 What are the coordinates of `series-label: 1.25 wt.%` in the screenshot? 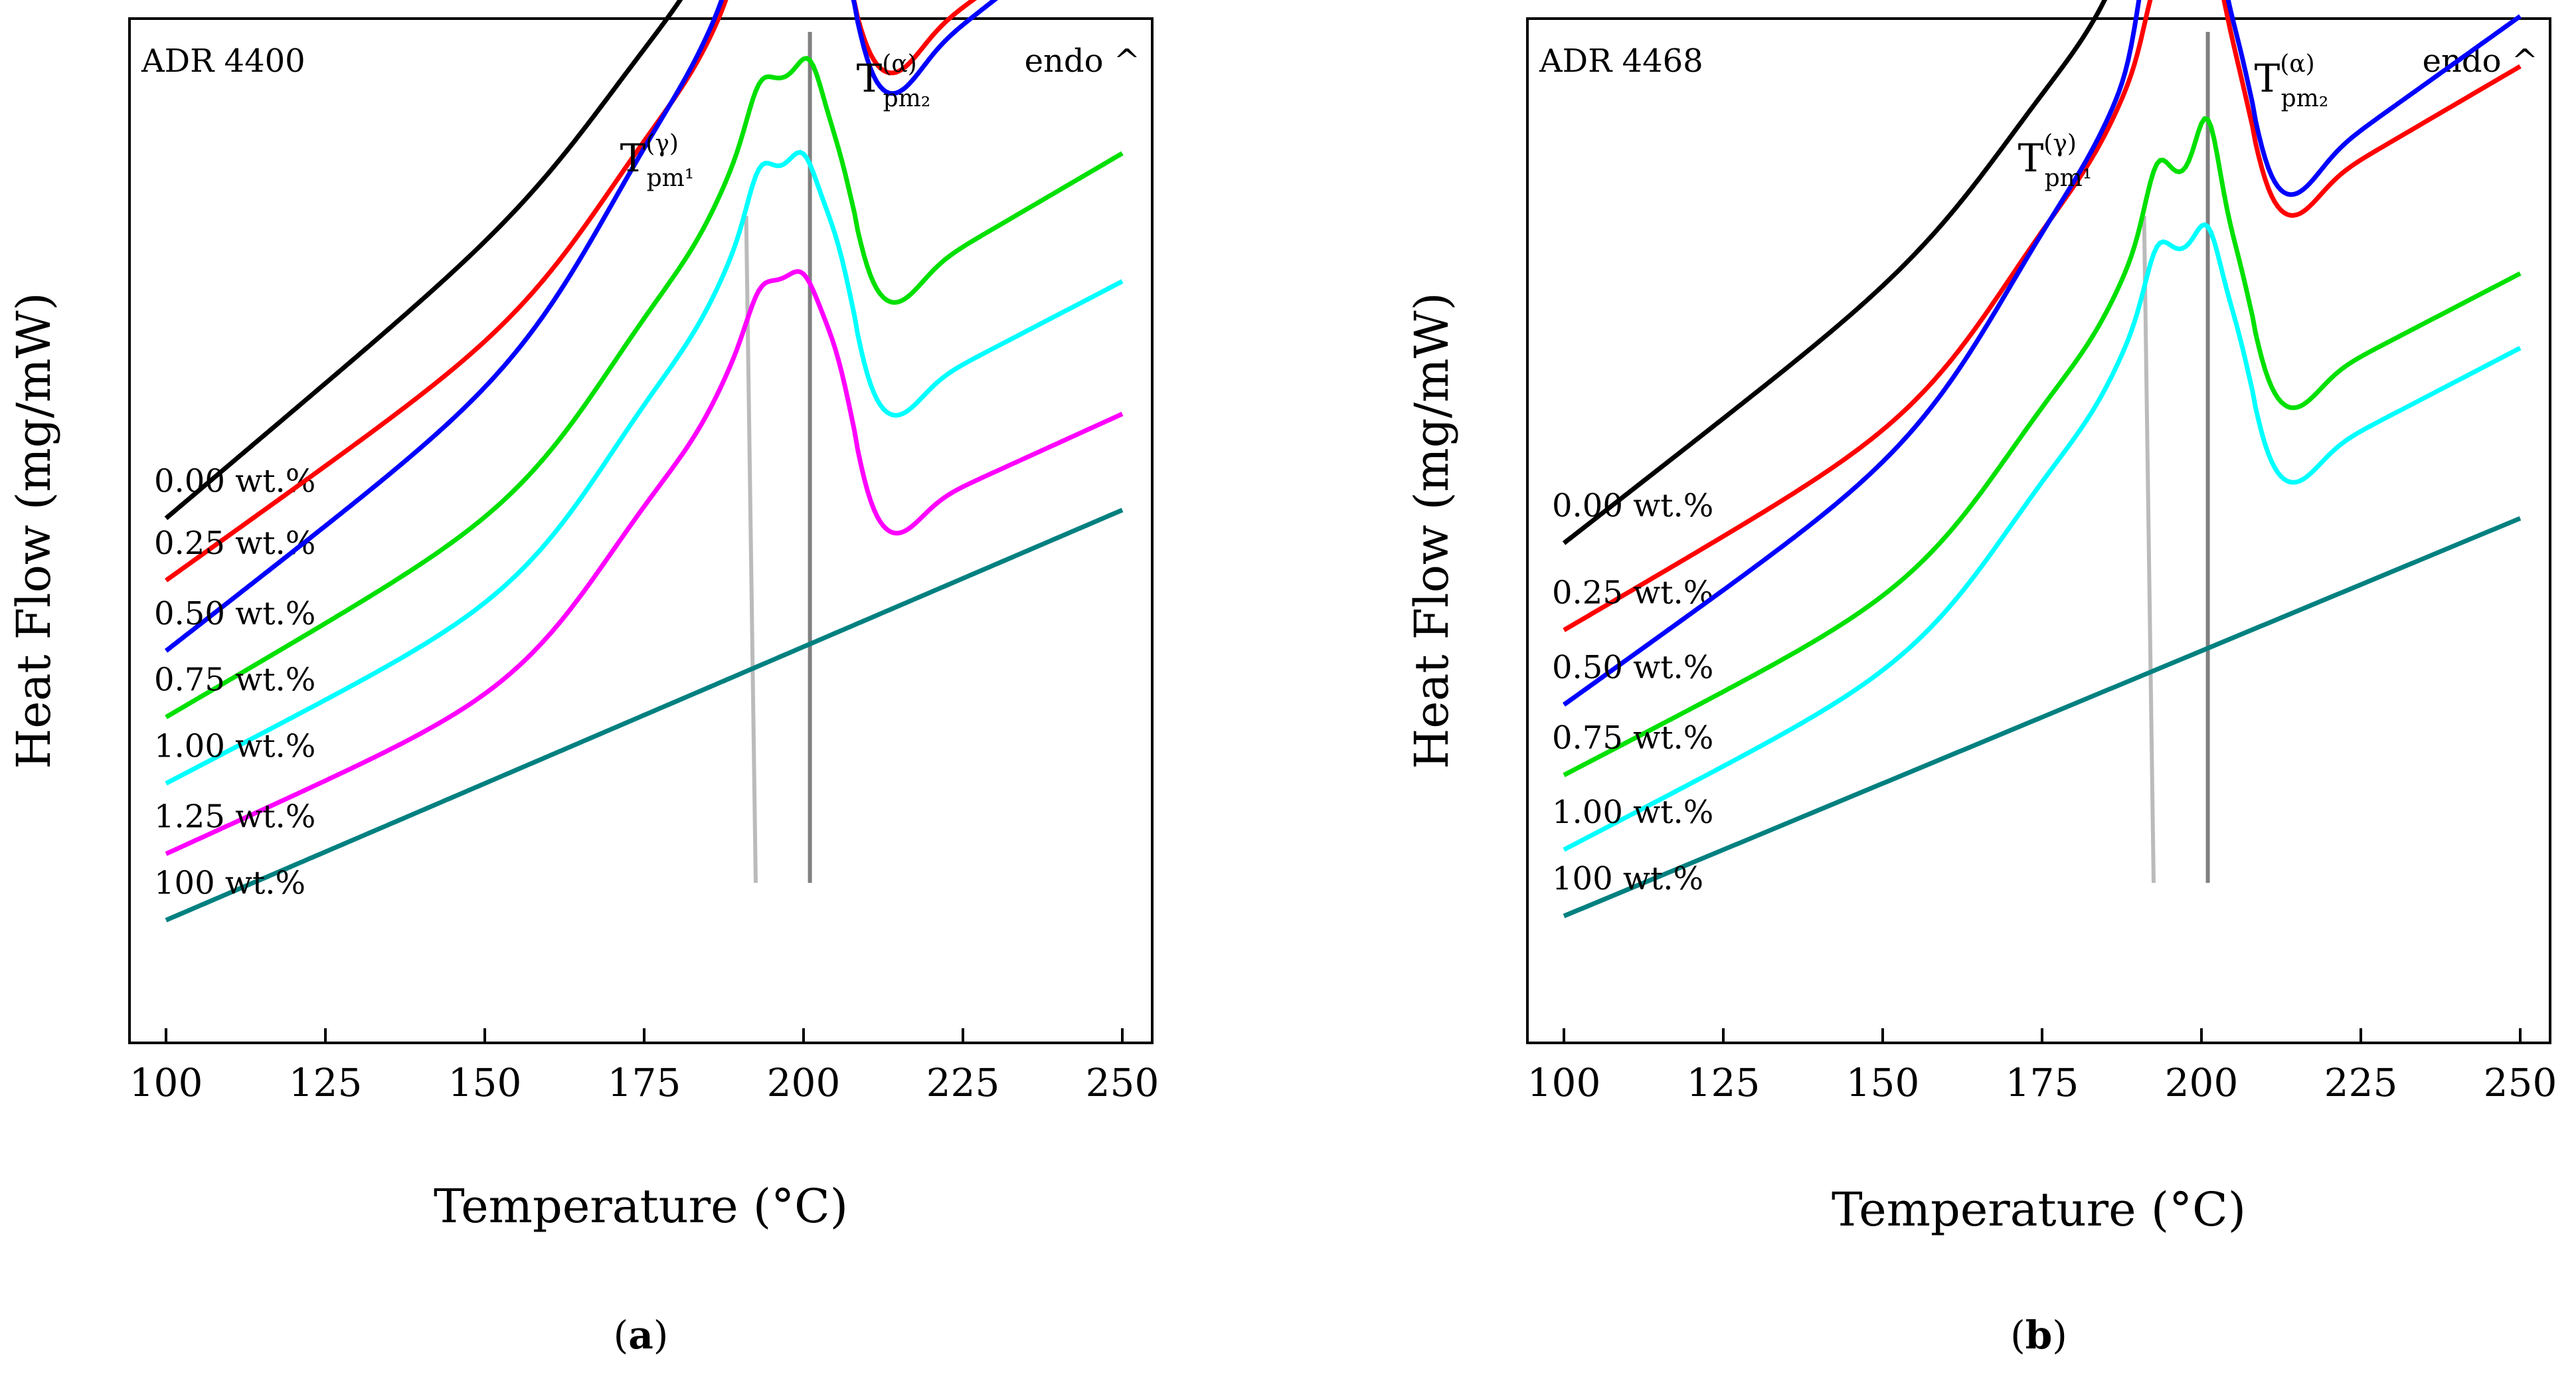 It's located at (234, 816).